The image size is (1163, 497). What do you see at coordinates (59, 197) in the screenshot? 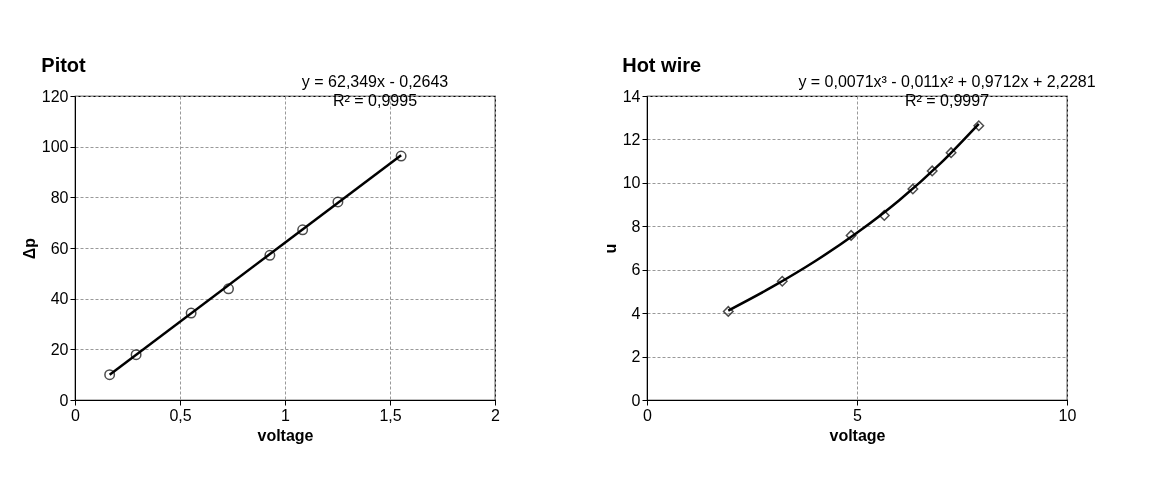
I see `y-tick-label: 80` at bounding box center [59, 197].